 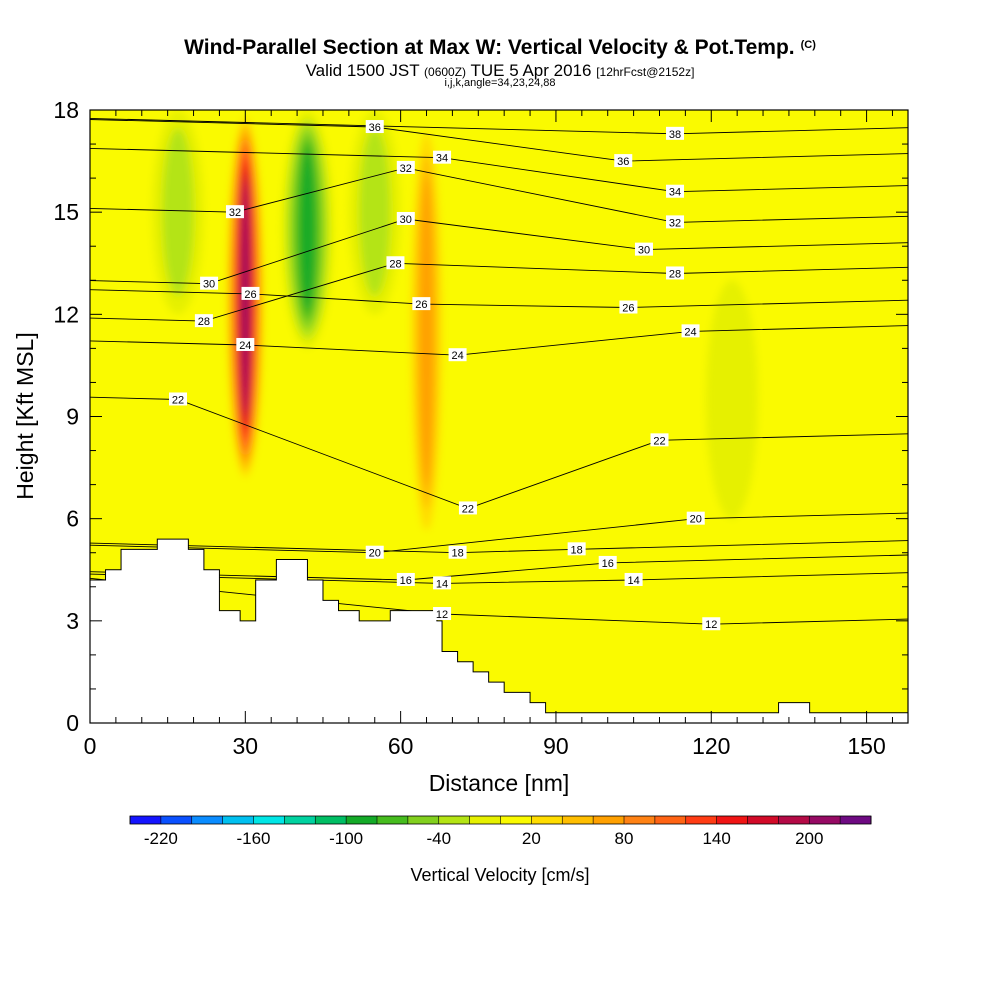 What do you see at coordinates (161, 838) in the screenshot?
I see `colorbar-tick-label: -220` at bounding box center [161, 838].